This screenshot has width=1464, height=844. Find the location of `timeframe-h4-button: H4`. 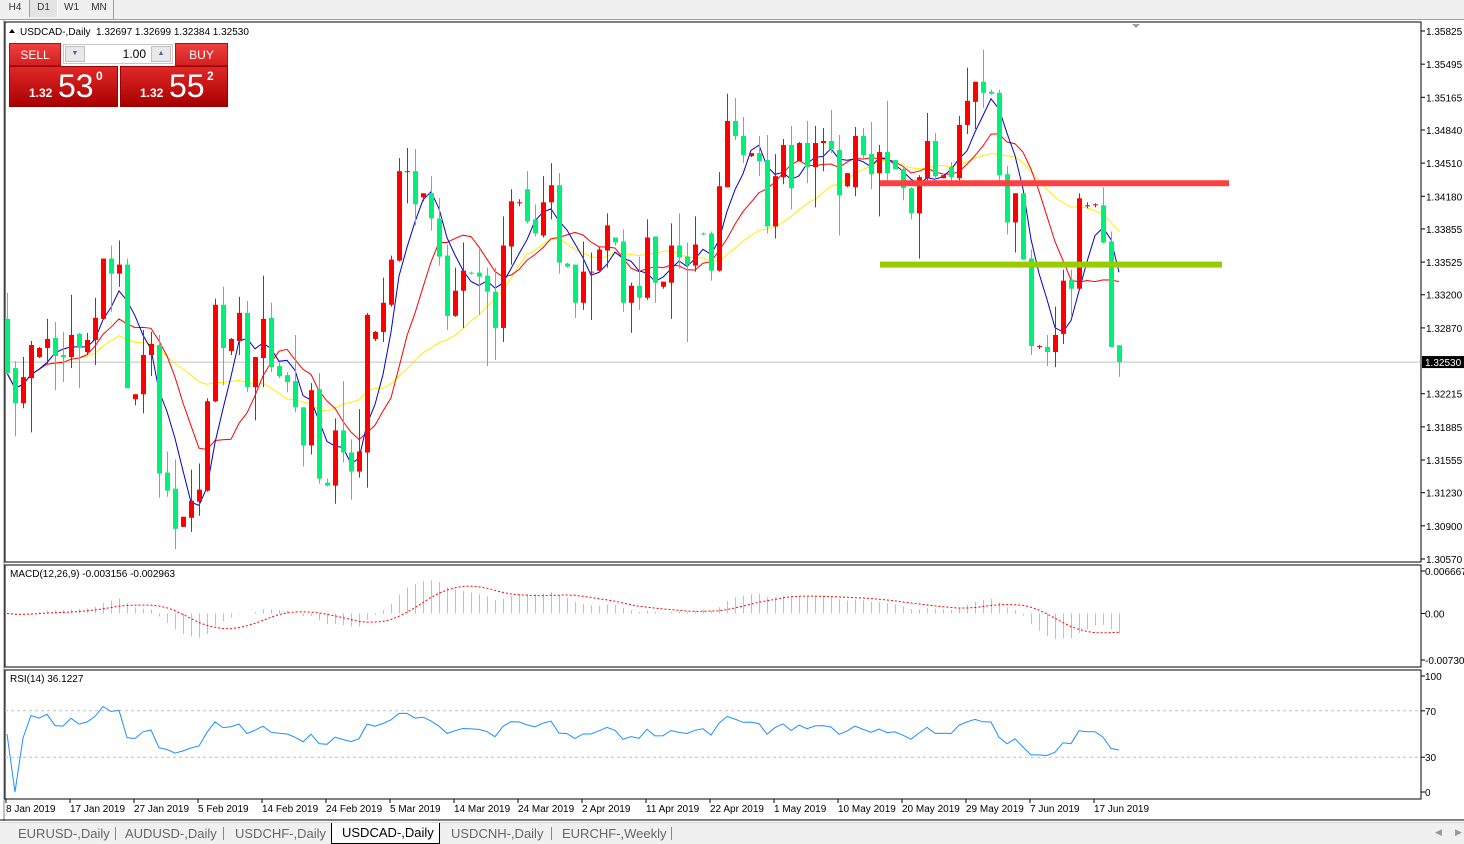

timeframe-h4-button: H4 is located at coordinates (15, 7).